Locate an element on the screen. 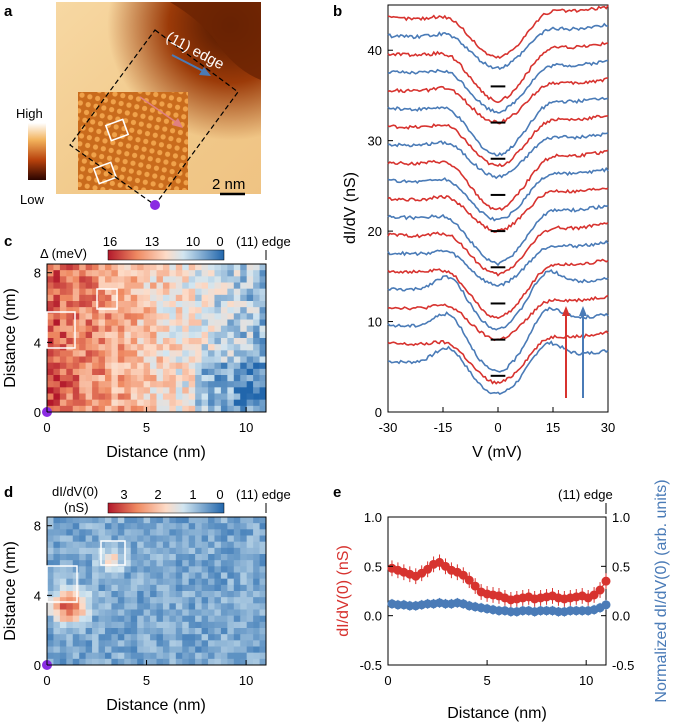 The width and height of the screenshot is (675, 726). y-tick-label-right: -0.5 is located at coordinates (623, 665).